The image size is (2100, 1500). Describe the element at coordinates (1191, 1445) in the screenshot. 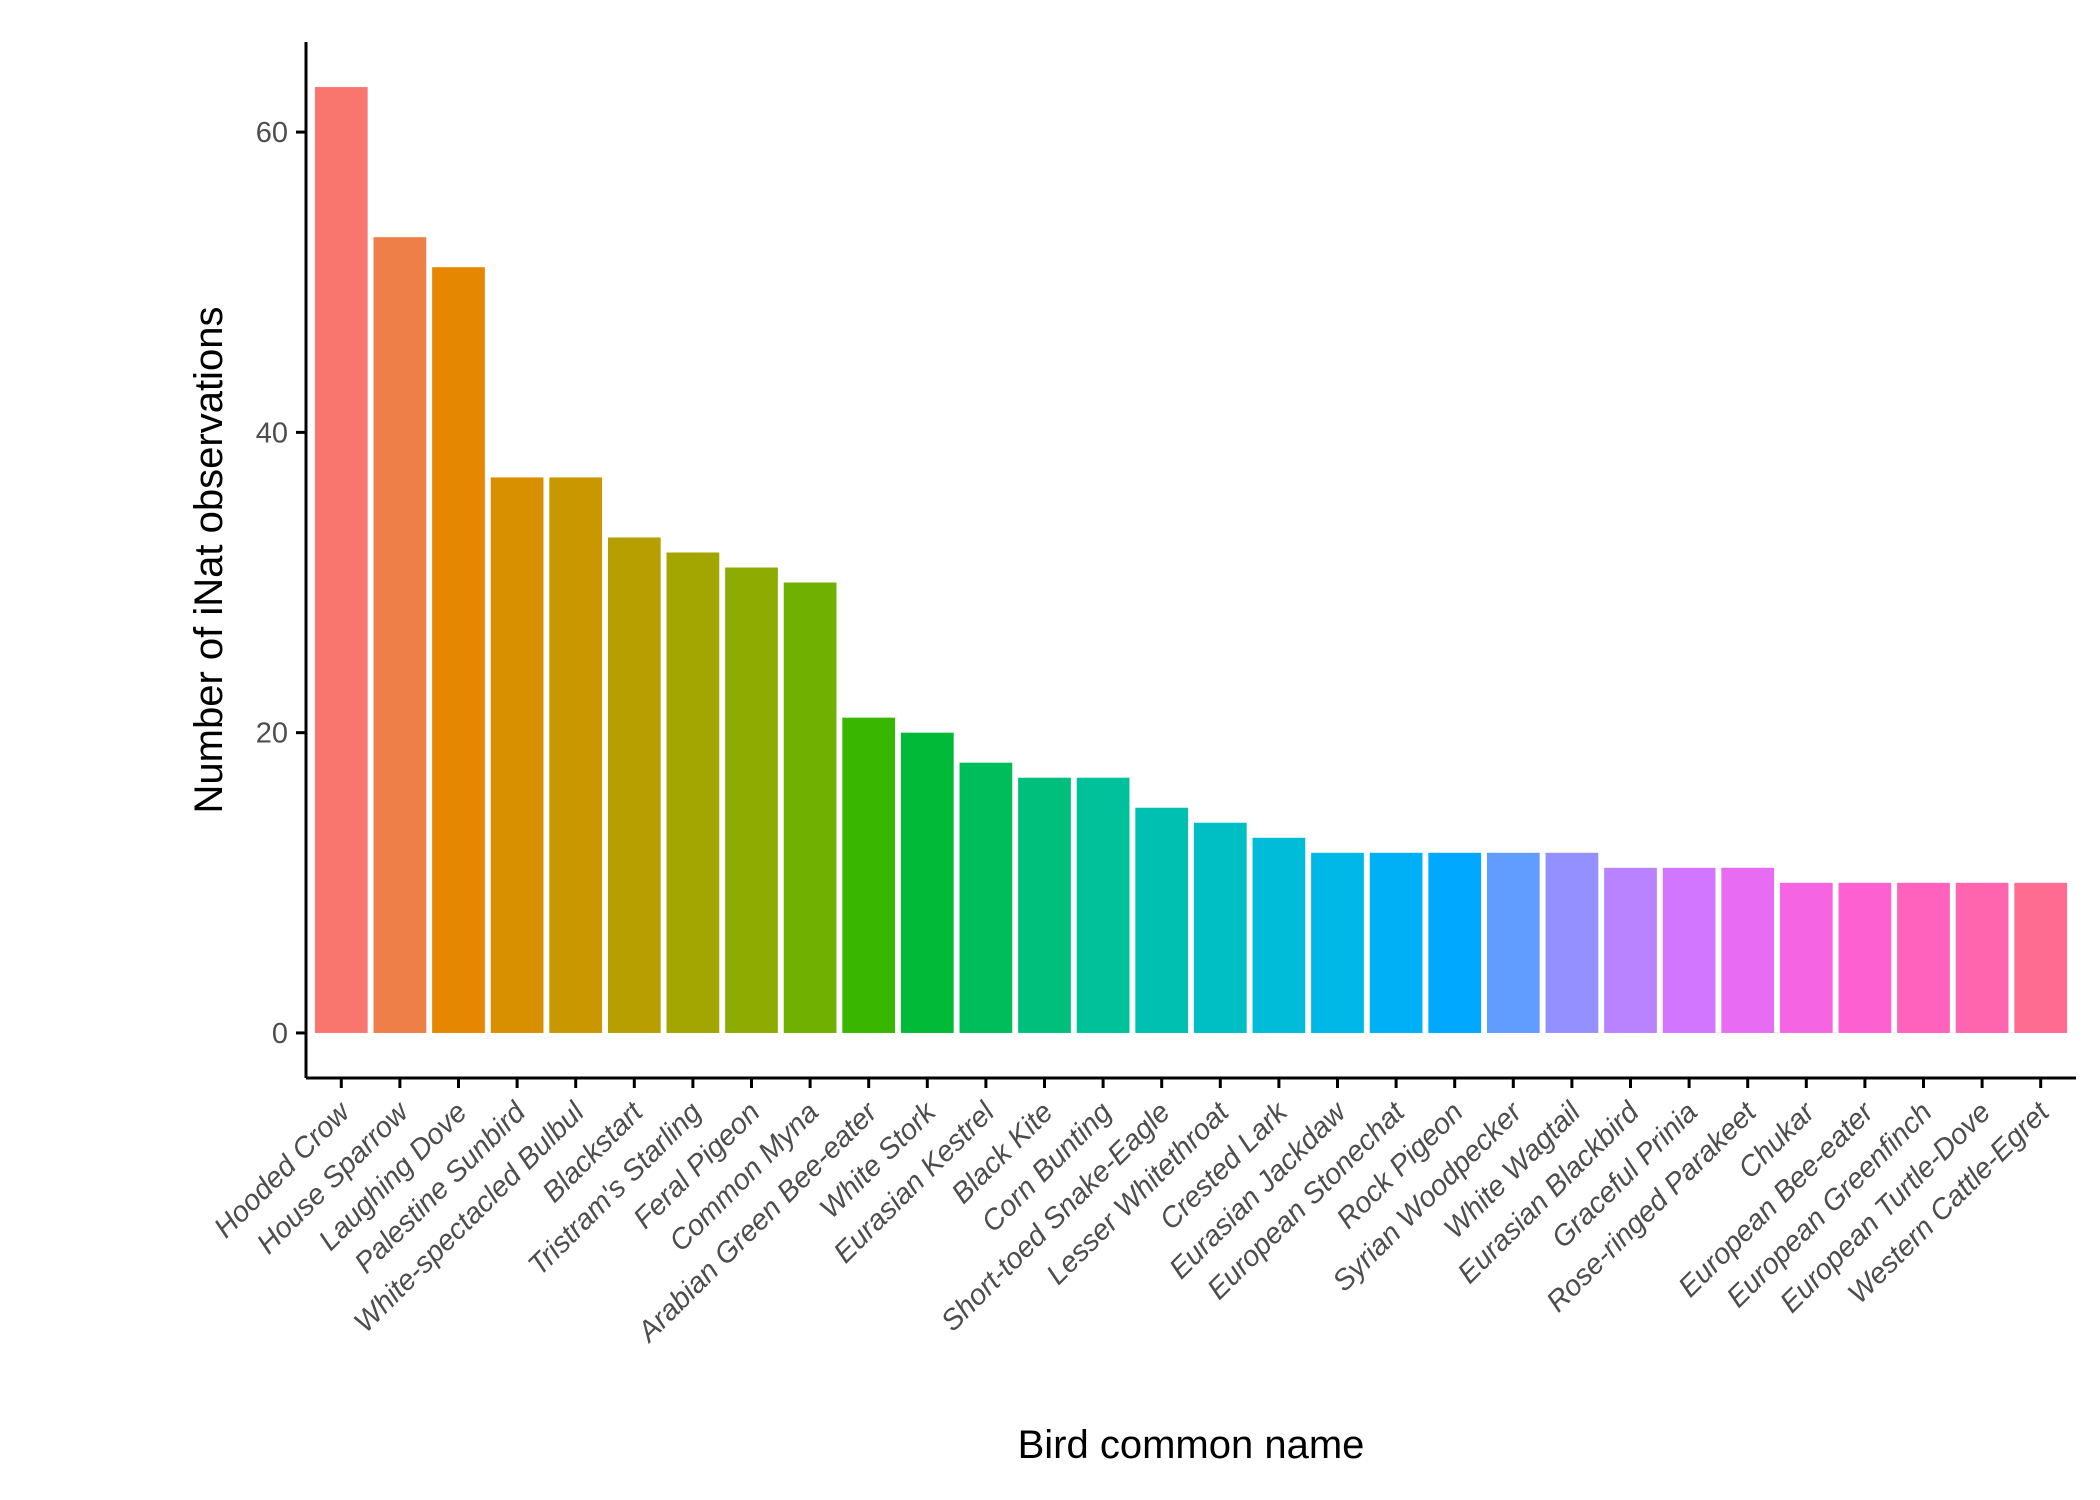

I see `x-axis-title: Bird common name` at that location.